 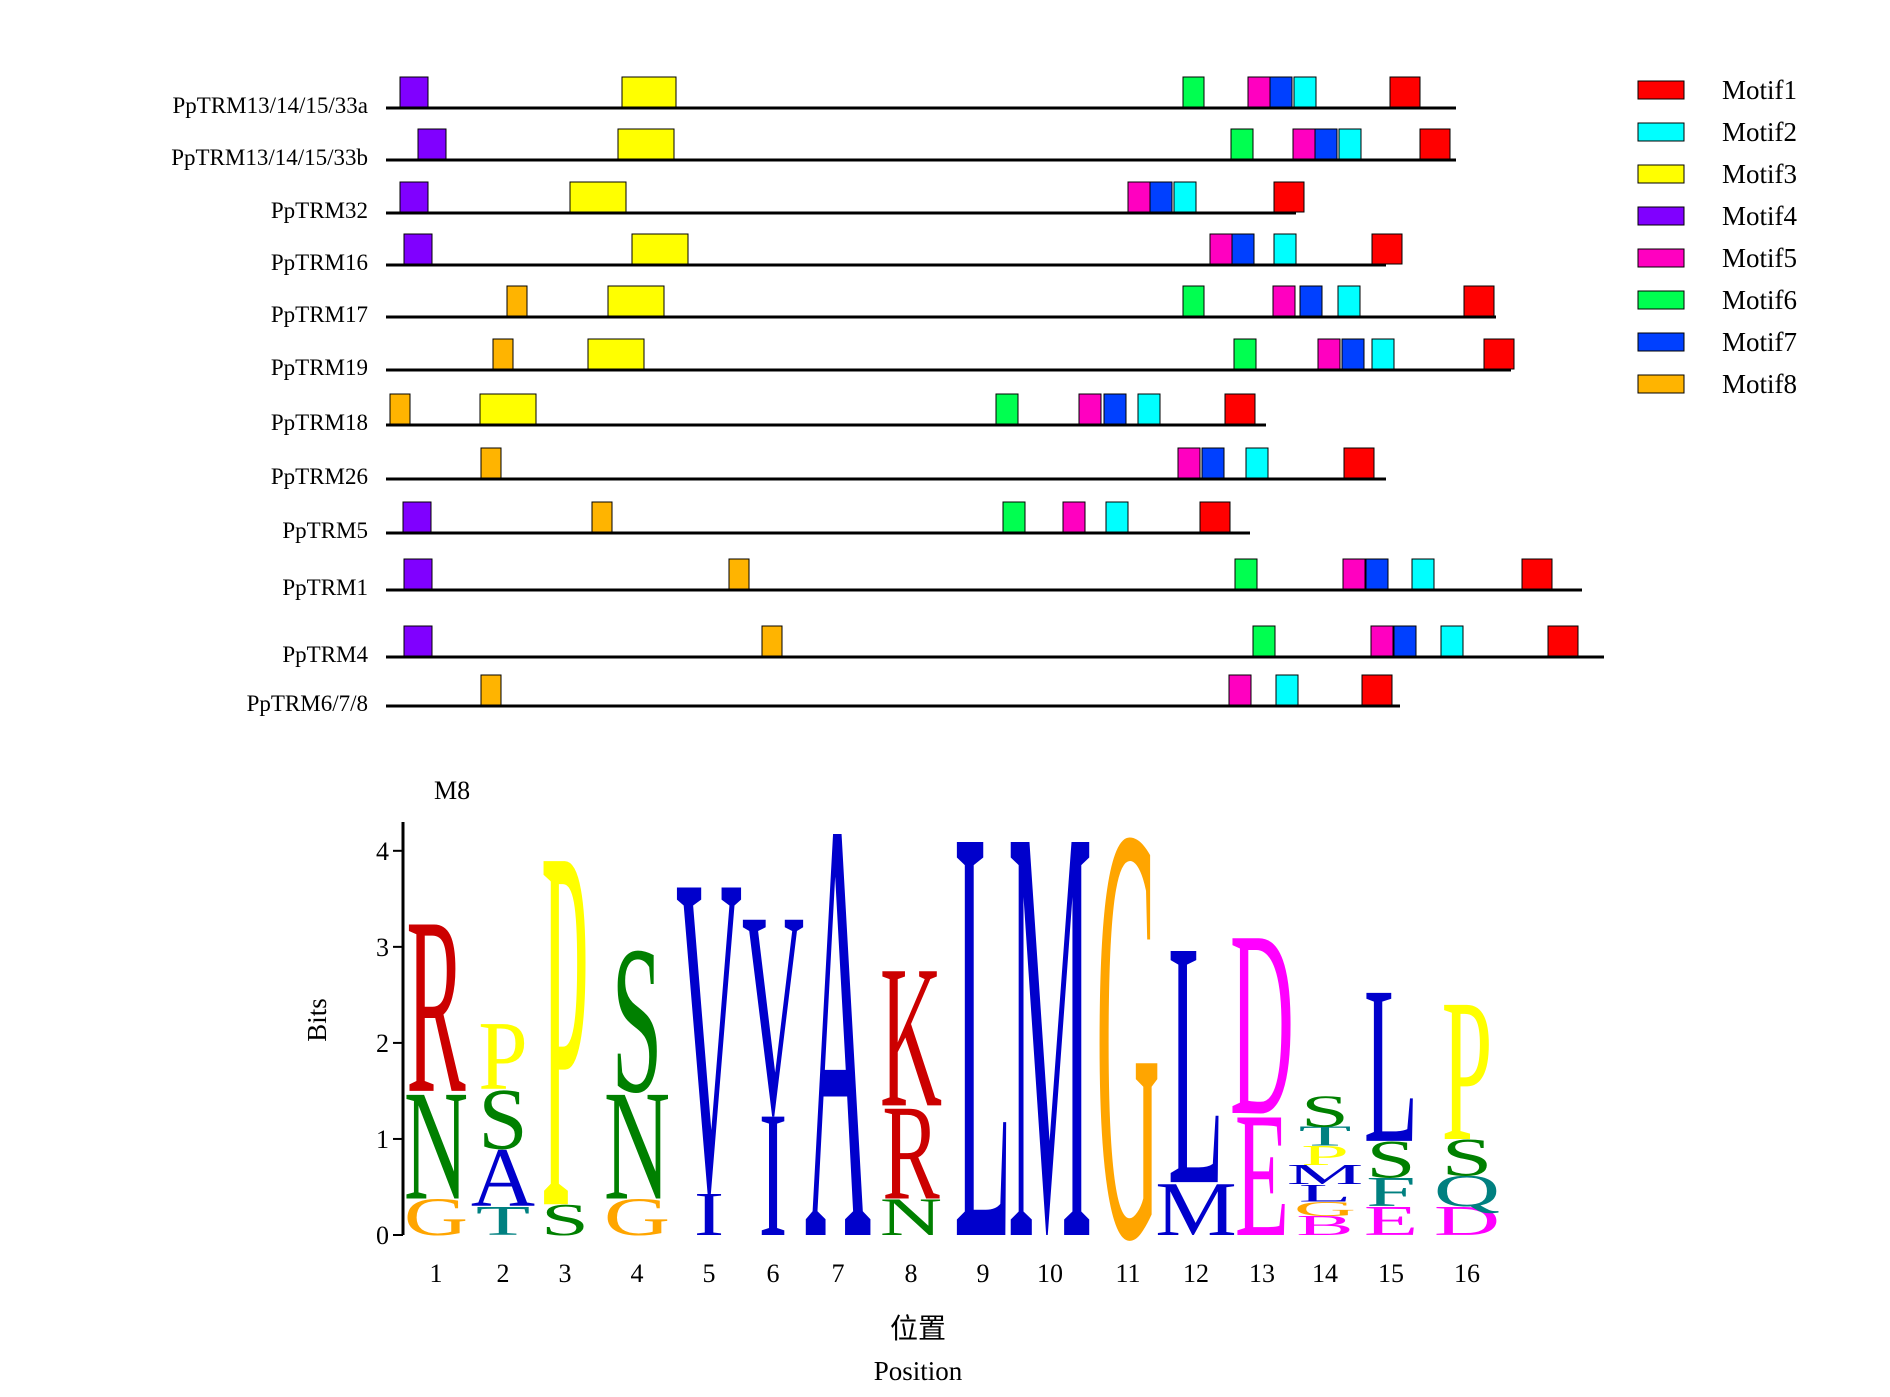 I want to click on protein-label: PpTRM13/14/15/33b, so click(x=269, y=157).